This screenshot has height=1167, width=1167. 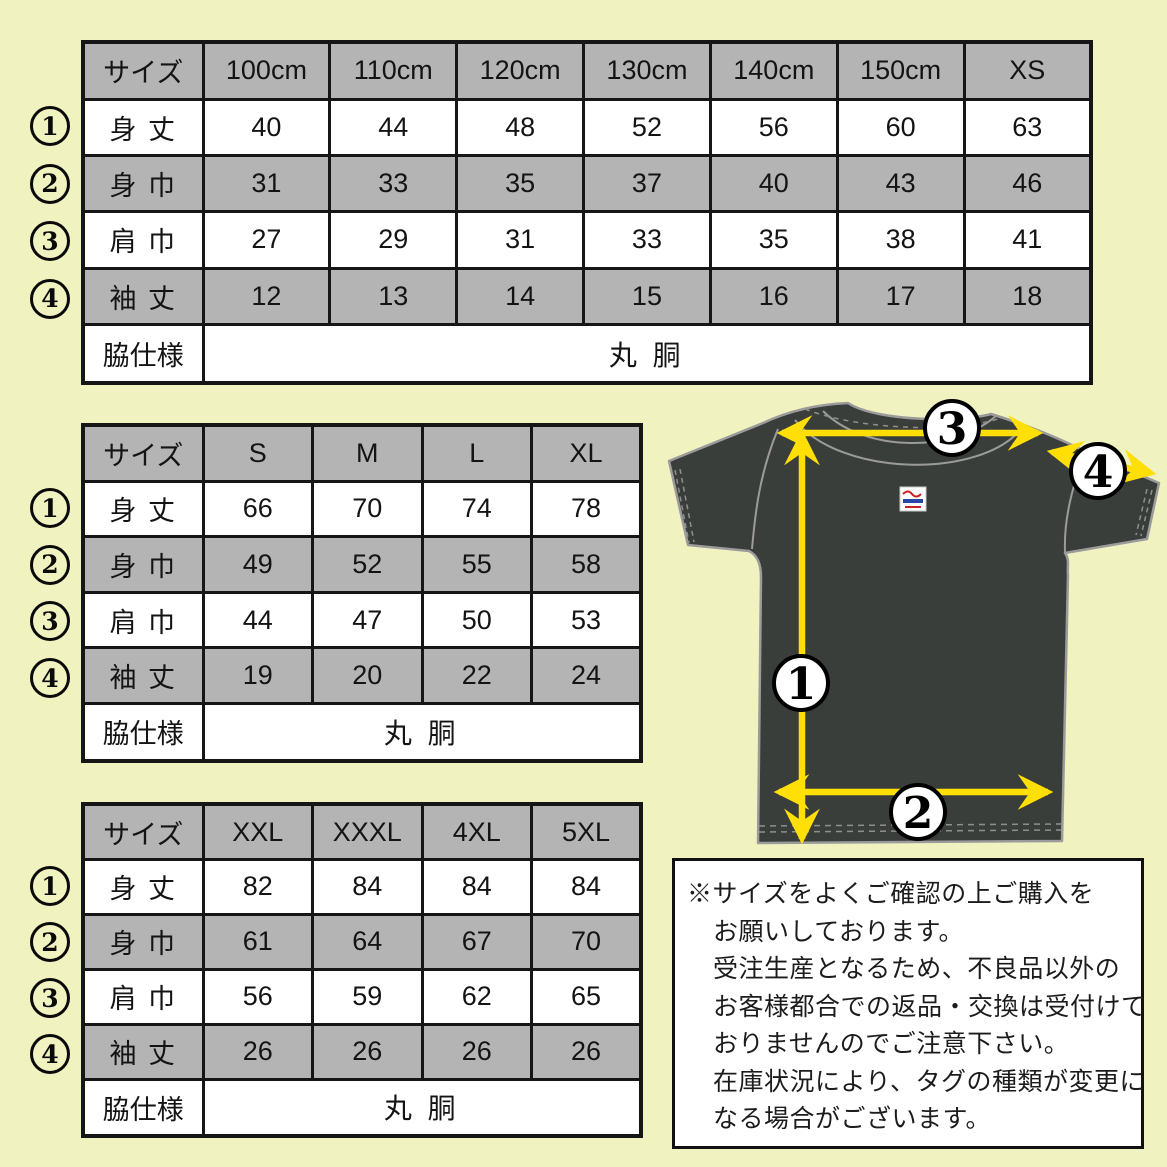 I want to click on size-header-cell: 4XL, so click(x=476, y=832).